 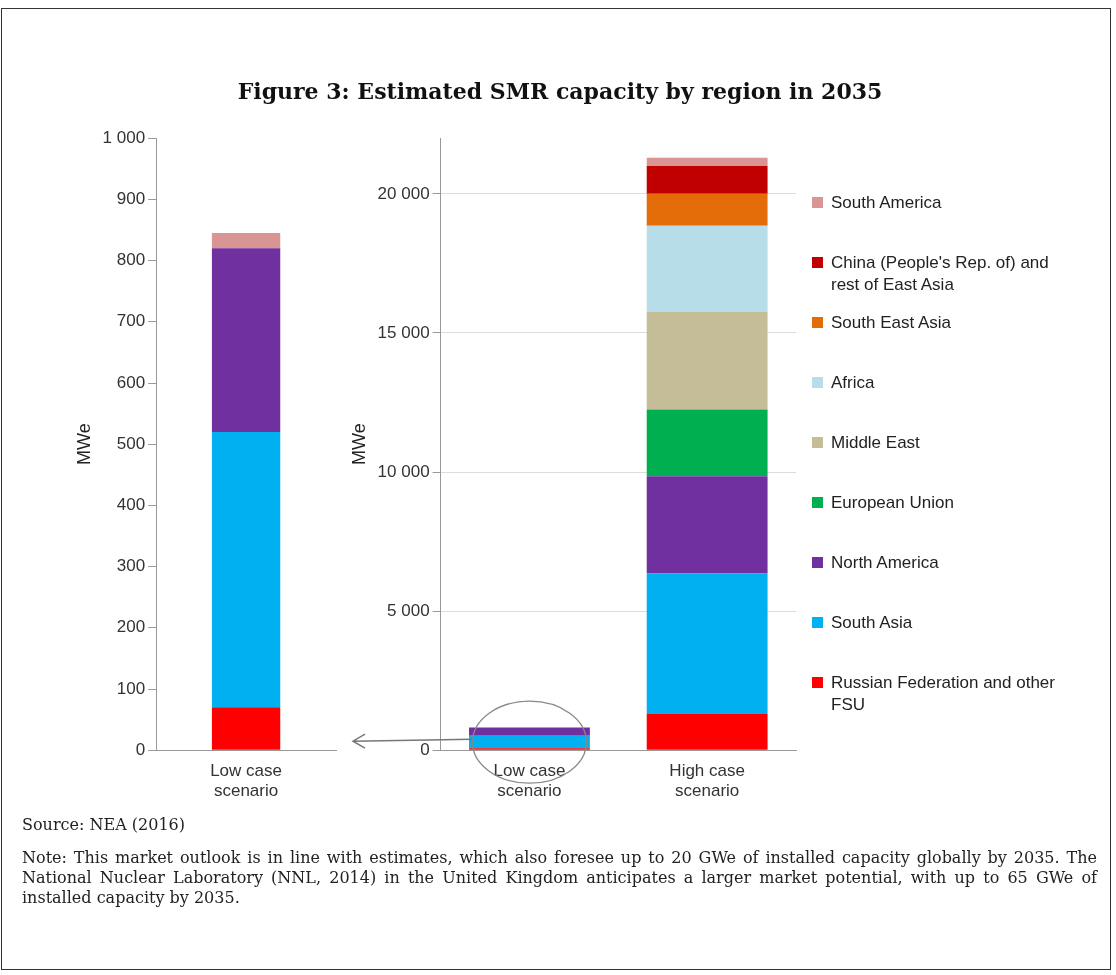 What do you see at coordinates (131, 199) in the screenshot?
I see `y-tick-label: 900` at bounding box center [131, 199].